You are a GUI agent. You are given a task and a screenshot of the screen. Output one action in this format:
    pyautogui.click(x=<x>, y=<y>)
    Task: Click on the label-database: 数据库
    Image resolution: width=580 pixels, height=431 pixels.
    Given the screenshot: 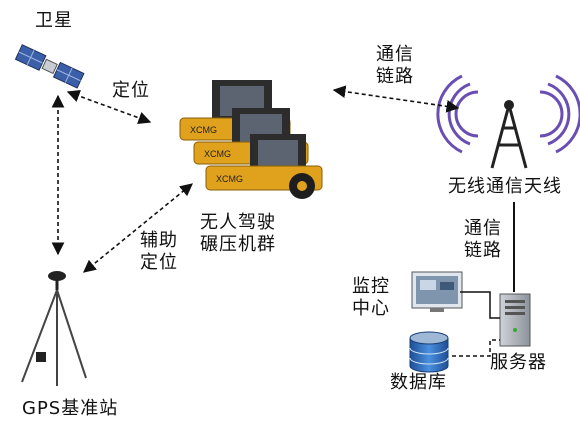 What is the action you would take?
    pyautogui.click(x=418, y=382)
    